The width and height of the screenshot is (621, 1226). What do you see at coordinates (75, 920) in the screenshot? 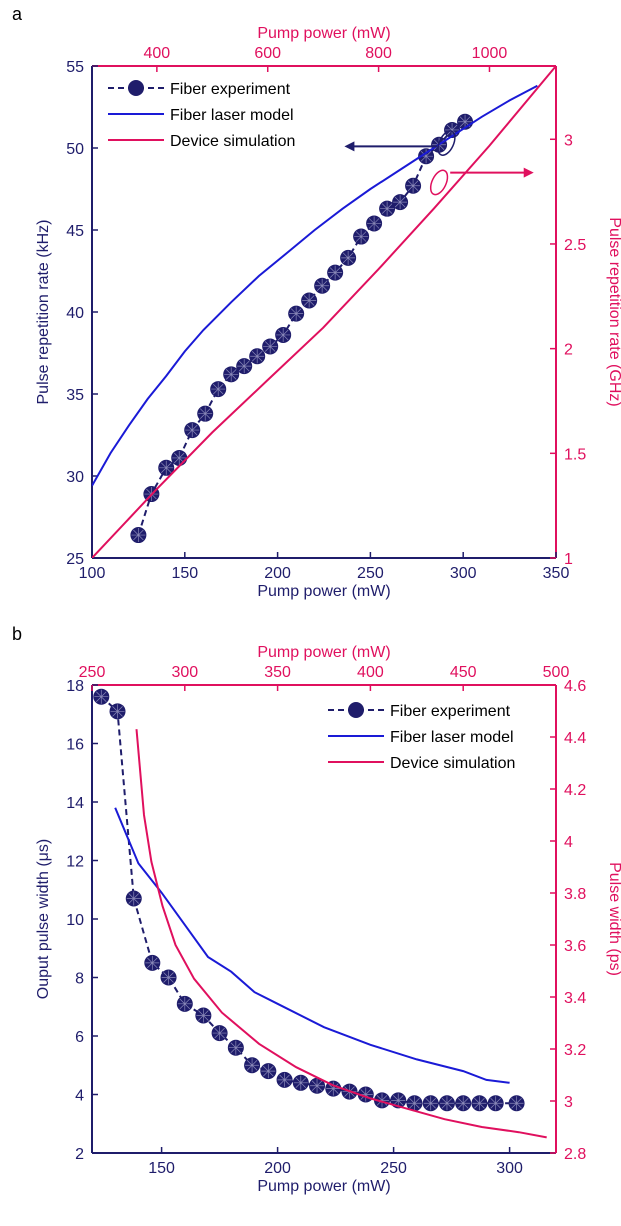
I see `y-tick-label: 10` at bounding box center [75, 920].